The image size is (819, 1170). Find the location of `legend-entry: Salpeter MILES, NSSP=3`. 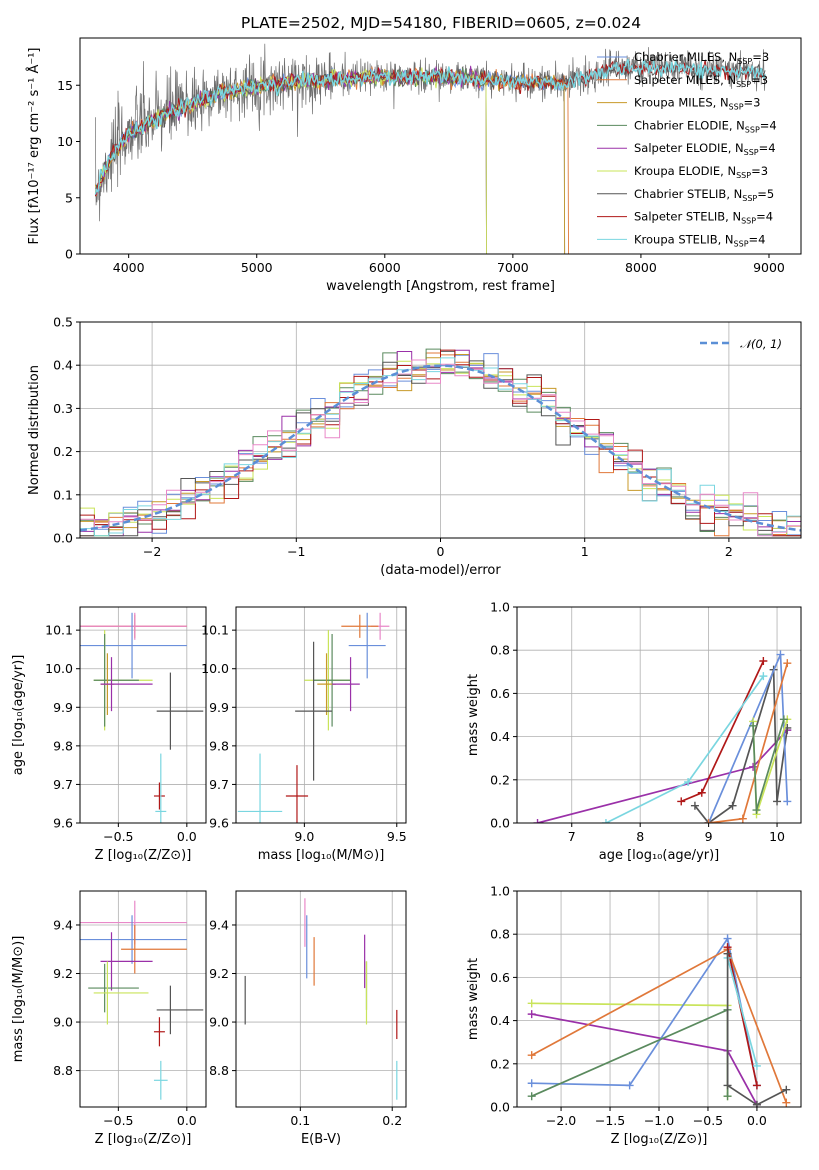

legend-entry: Salpeter MILES, NSSP=3 is located at coordinates (701, 81).